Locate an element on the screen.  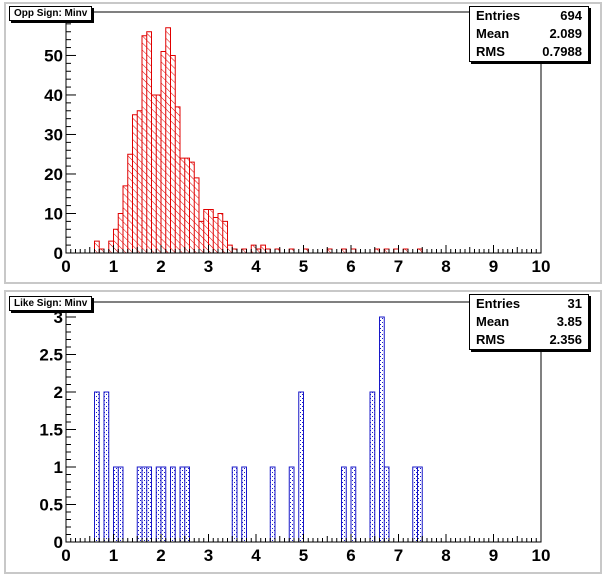
opp-stats-rms: RMS 0.7988 is located at coordinates (529, 52).